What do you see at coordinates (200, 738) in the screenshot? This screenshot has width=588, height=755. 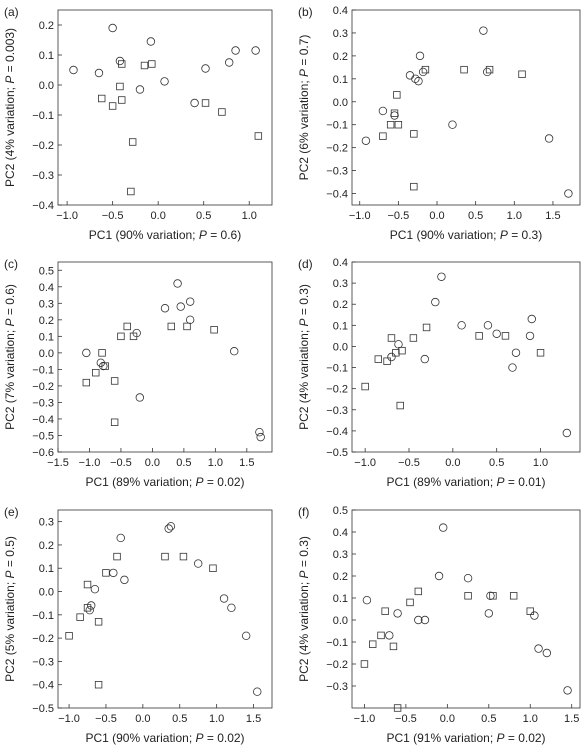 I see `x-axis-label-p: P` at bounding box center [200, 738].